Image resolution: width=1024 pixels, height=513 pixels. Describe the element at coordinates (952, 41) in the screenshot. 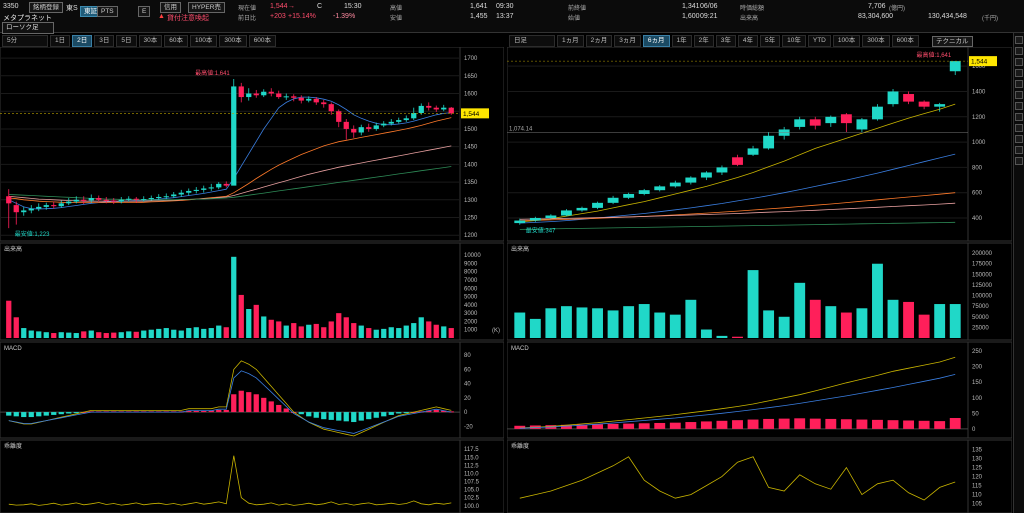

I see `technical-button: テクニカル` at that location.